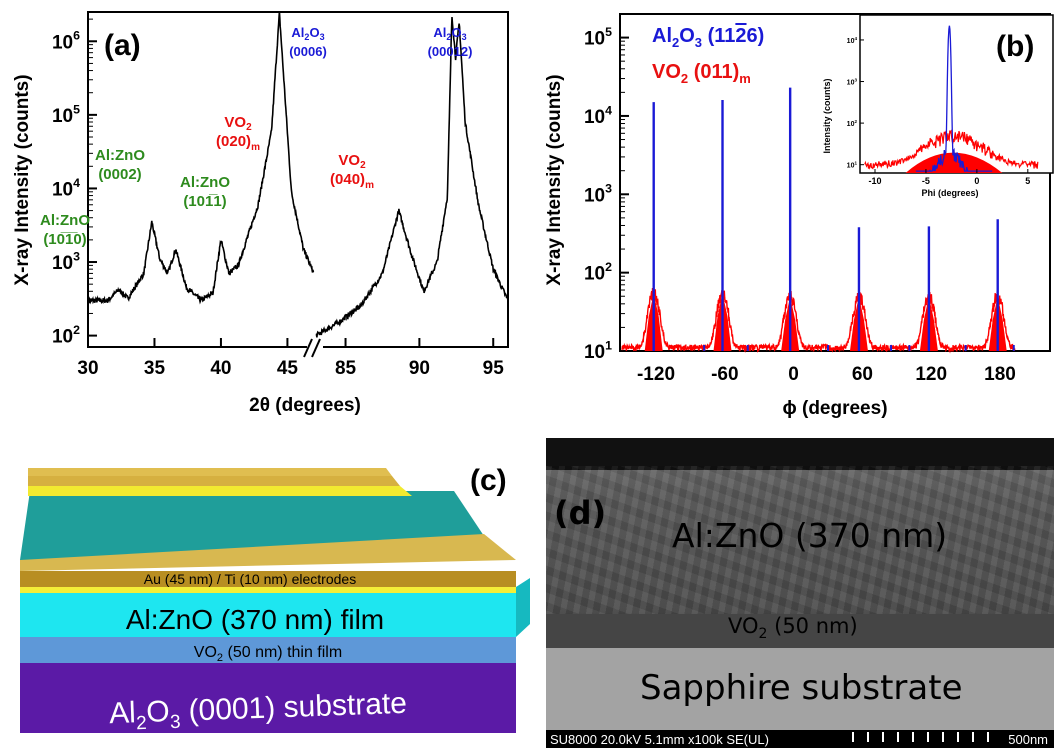 Image resolution: width=1054 pixels, height=748 pixels. What do you see at coordinates (659, 739) in the screenshot?
I see `sem-info: SU8000 20.0kV 5.1mm x100k SE(UL)` at bounding box center [659, 739].